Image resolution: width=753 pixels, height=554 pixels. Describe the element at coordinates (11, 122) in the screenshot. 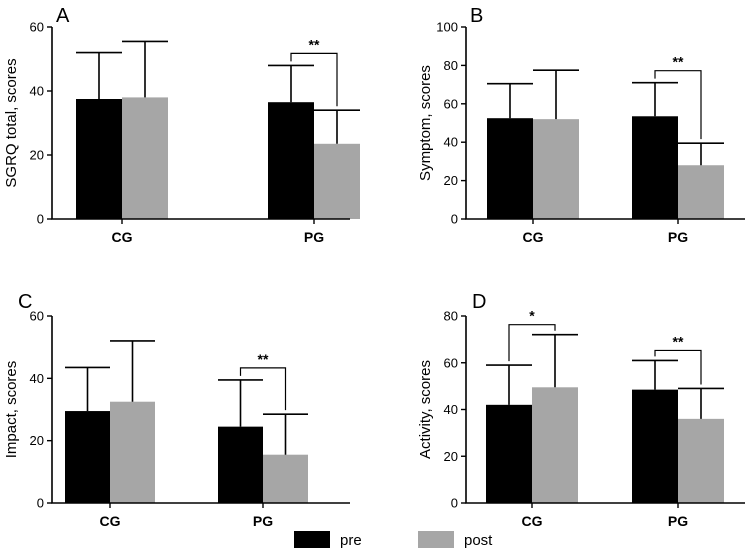

I see `y-axis-title: SGRQ total, scores` at that location.